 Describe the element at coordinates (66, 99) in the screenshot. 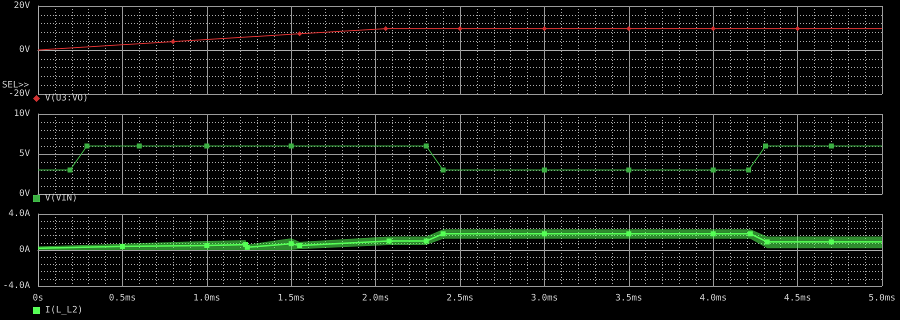

I see `legend-label: V(U3:VO)` at that location.